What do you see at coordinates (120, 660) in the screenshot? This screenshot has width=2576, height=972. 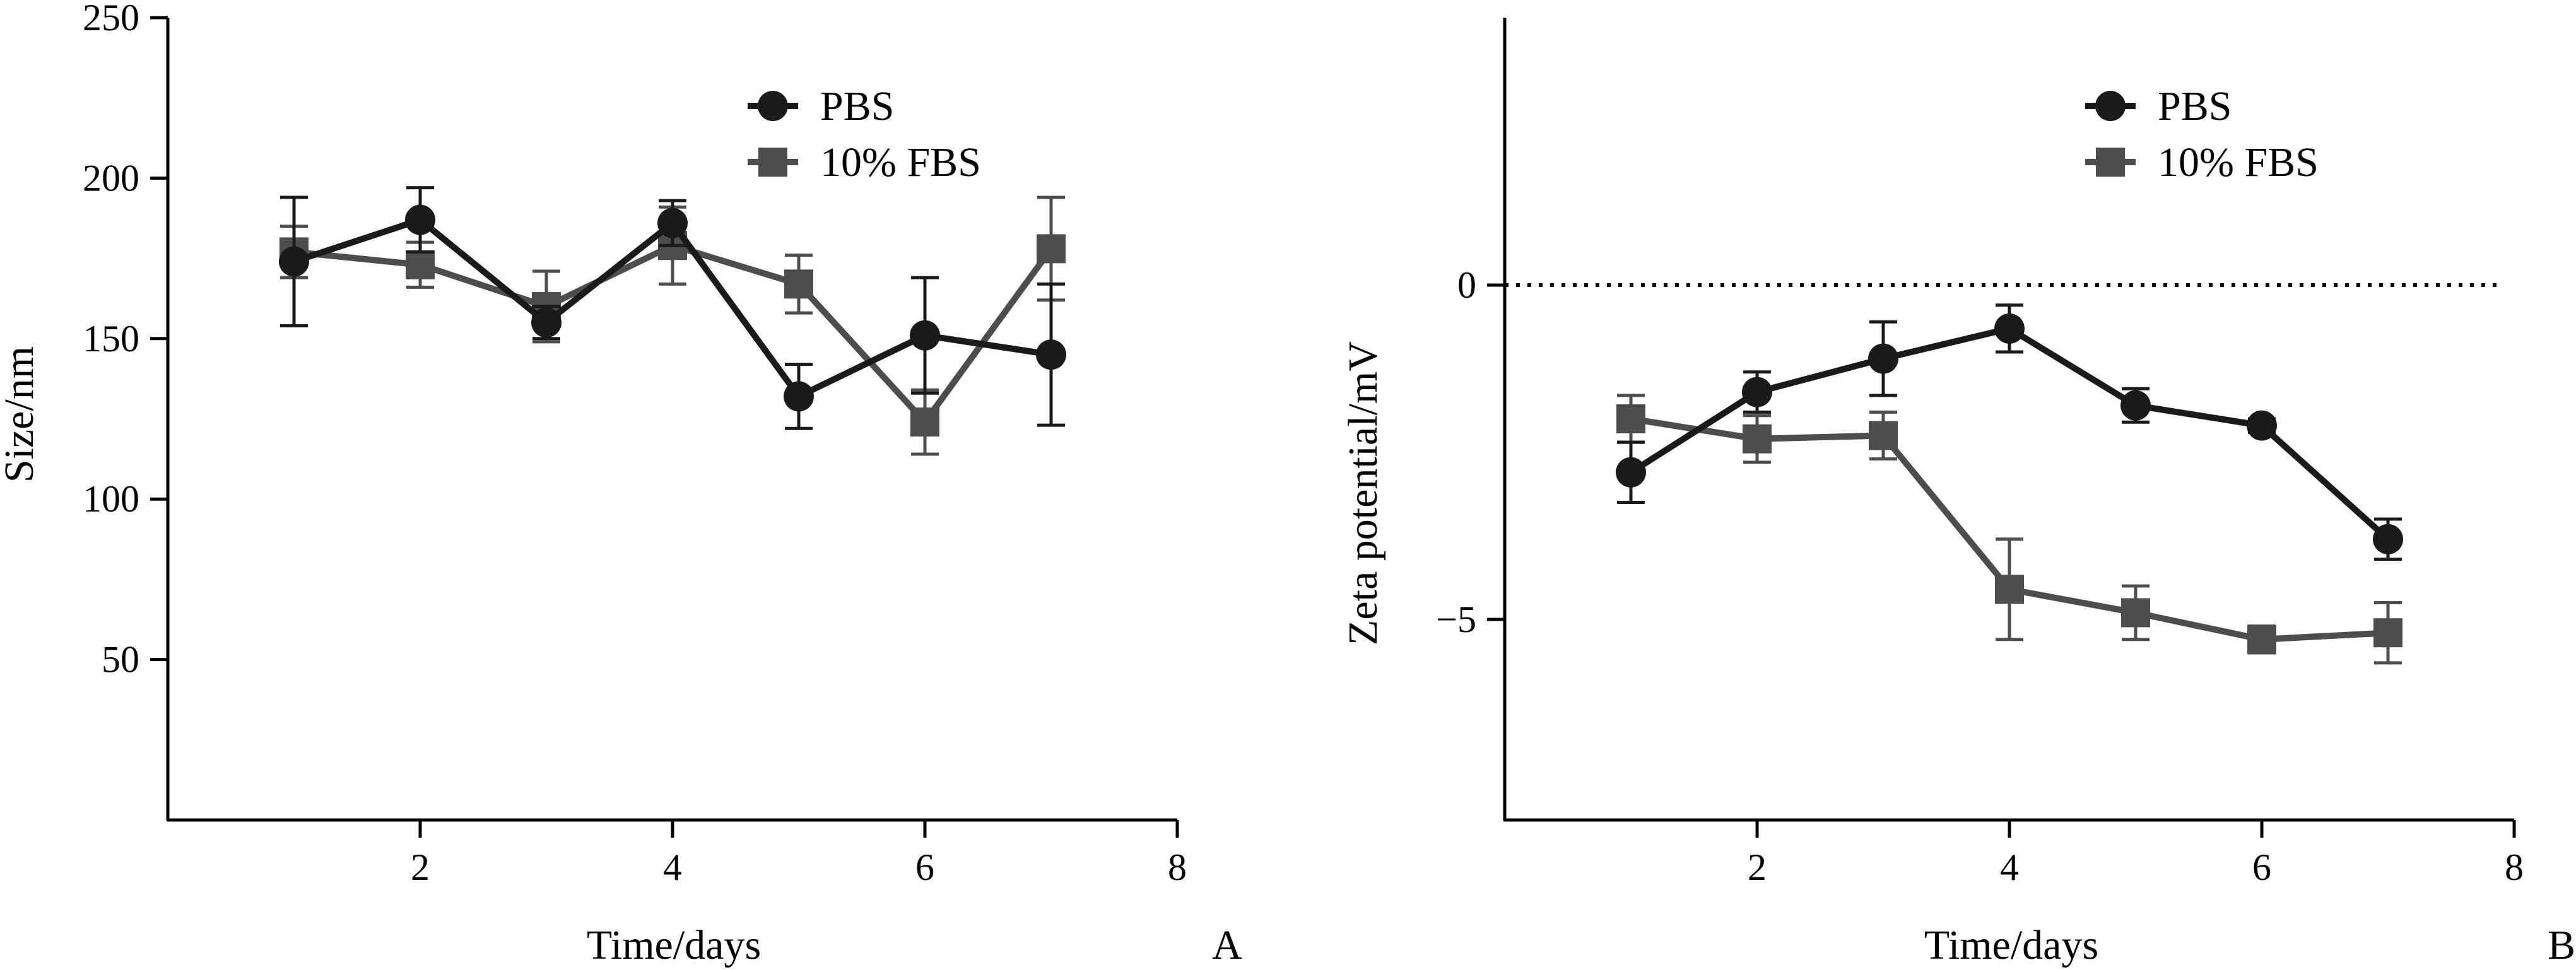 I see `y-tick-label-a: 50` at bounding box center [120, 660].